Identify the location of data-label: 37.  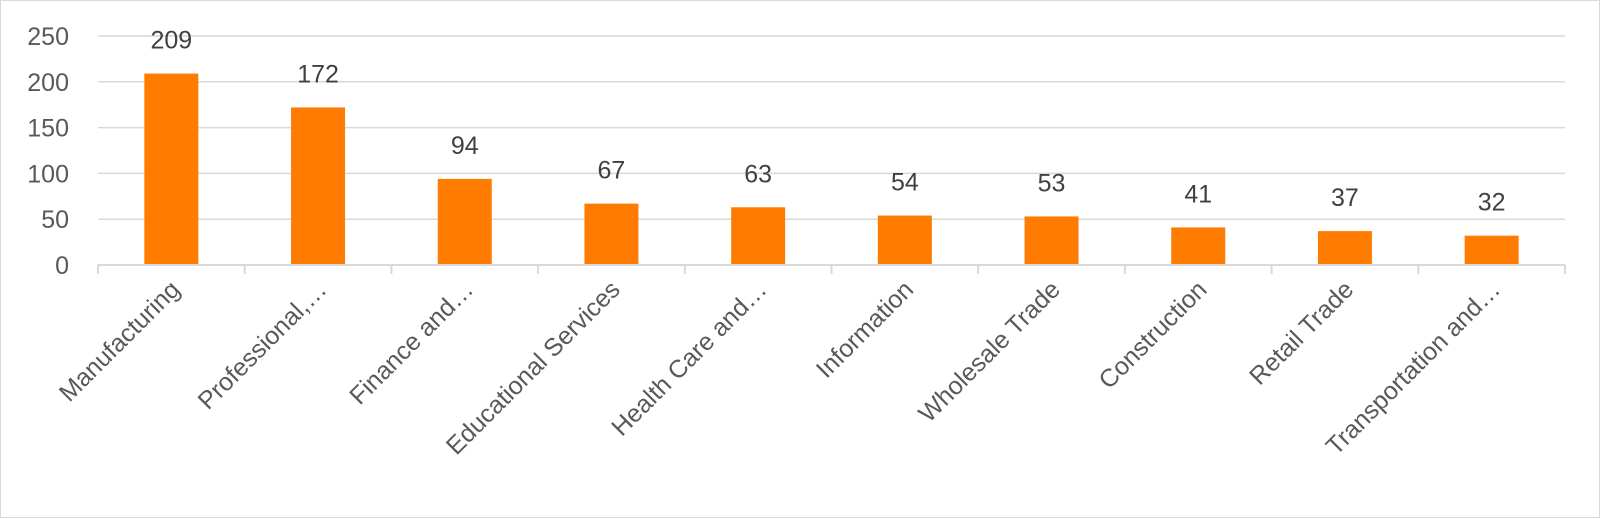
(1345, 198).